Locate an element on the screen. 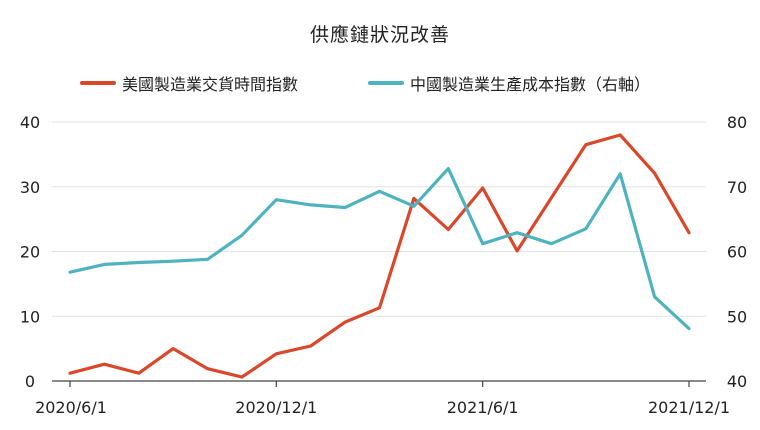  legend-label-us-delivery: 美國製造業交貨時間指數 is located at coordinates (210, 84).